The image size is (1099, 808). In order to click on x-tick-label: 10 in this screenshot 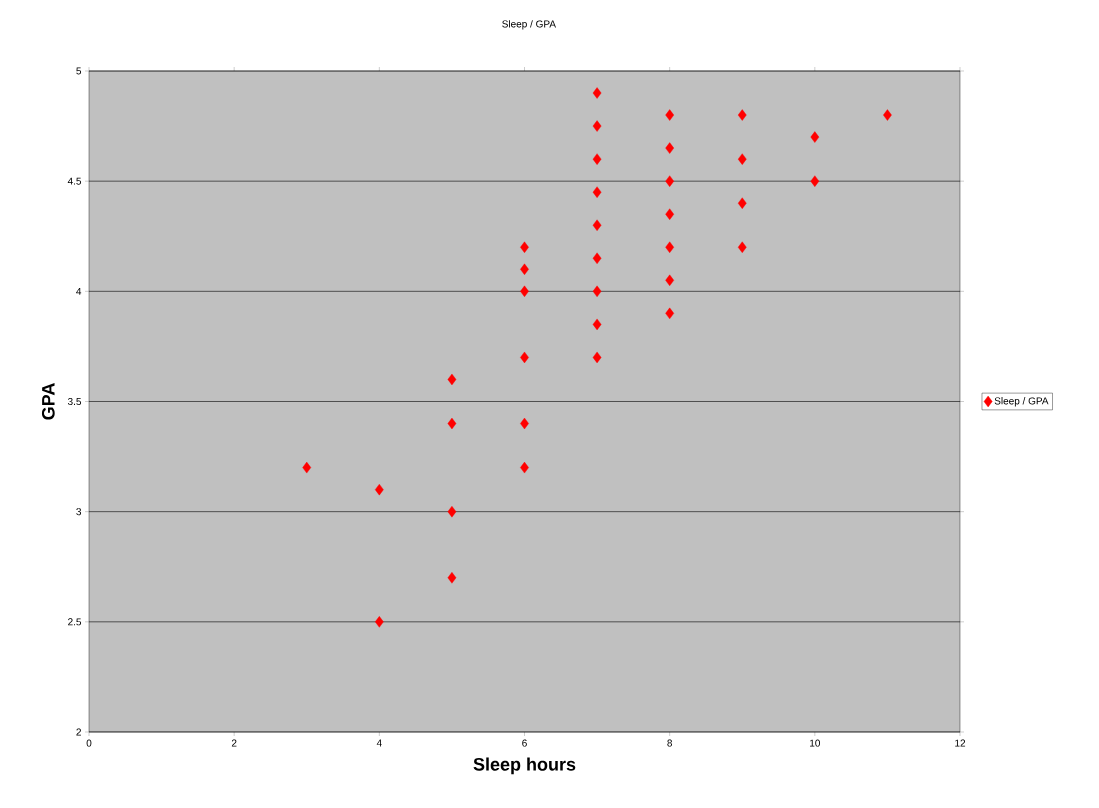, I will do `click(815, 743)`.